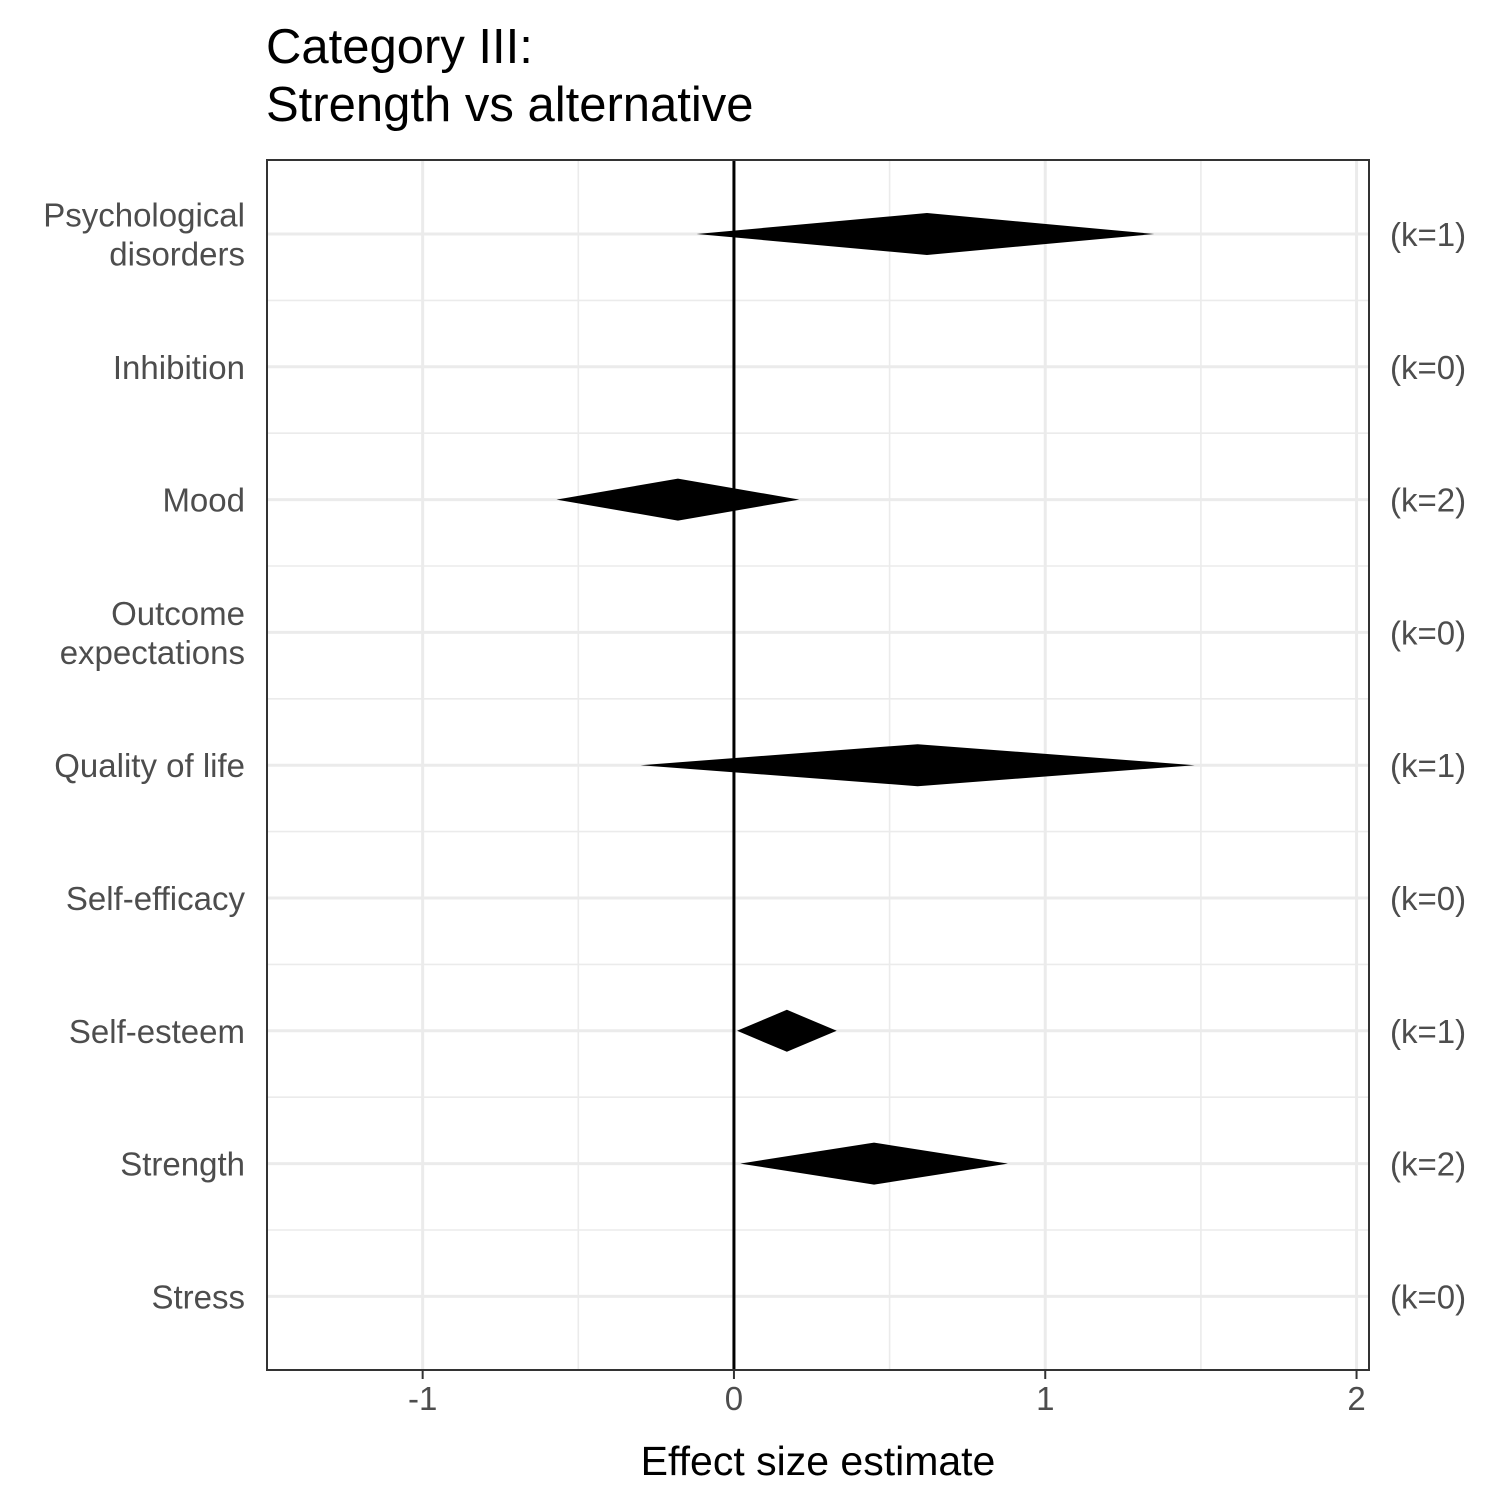 This screenshot has width=1500, height=1499. I want to click on y-category-label: Mood, so click(203, 500).